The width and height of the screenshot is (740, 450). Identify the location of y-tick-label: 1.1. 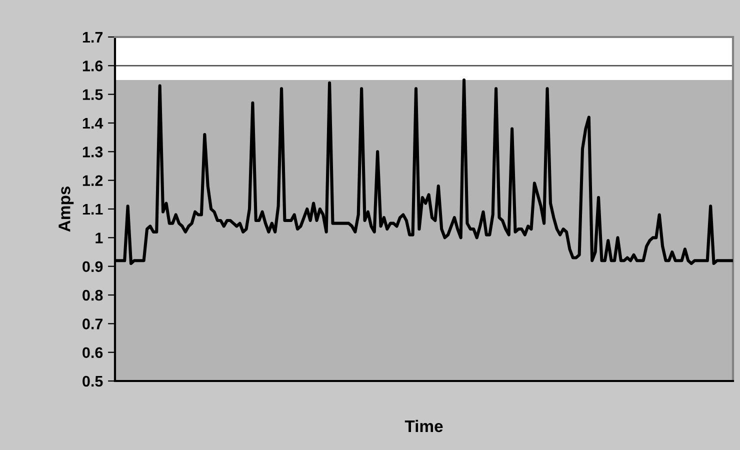
(92, 209).